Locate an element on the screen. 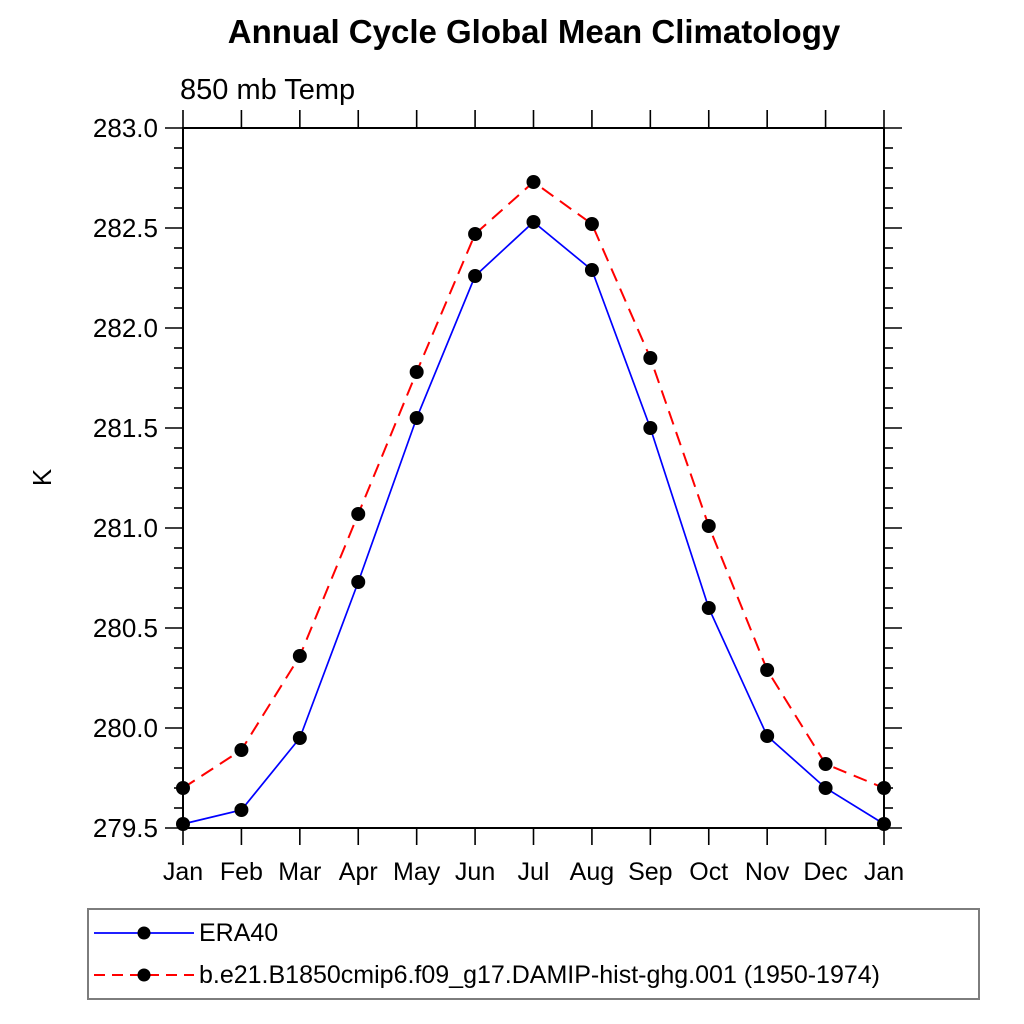 This screenshot has height=1024, width=1024. x-tick-label: Apr is located at coordinates (358, 872).